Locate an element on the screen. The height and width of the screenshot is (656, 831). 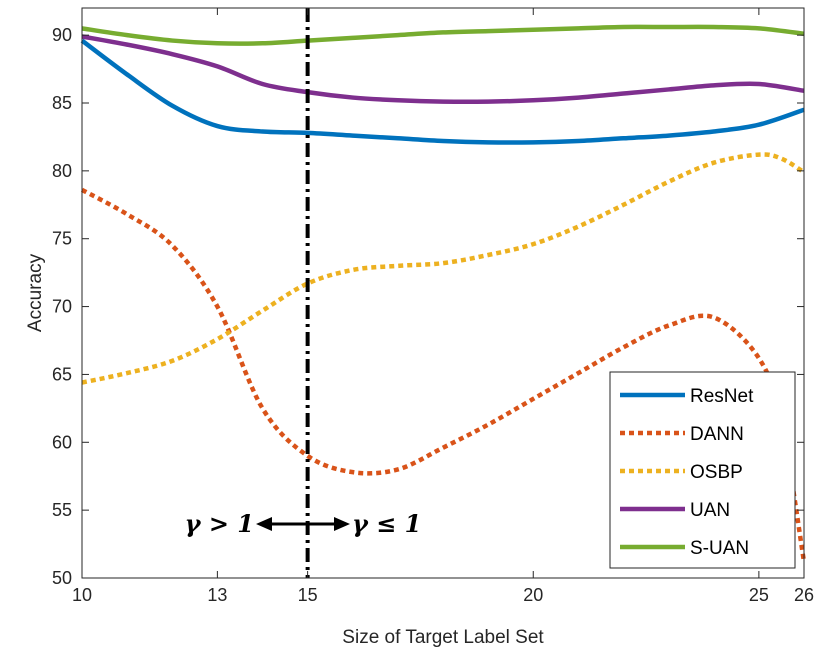
legend-items: ResNet DANN OSBP UAN S-UAN is located at coordinates (687, 472).